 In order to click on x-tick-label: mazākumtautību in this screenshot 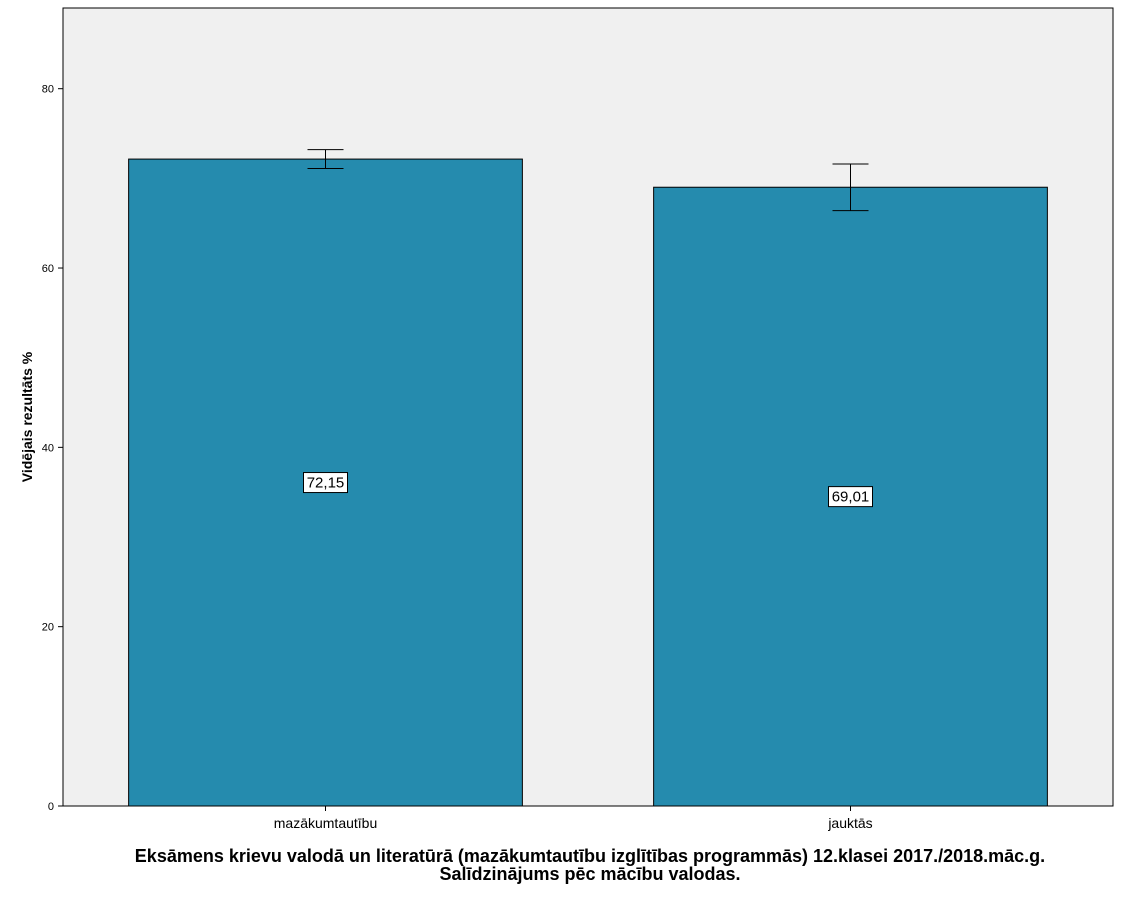, I will do `click(326, 823)`.